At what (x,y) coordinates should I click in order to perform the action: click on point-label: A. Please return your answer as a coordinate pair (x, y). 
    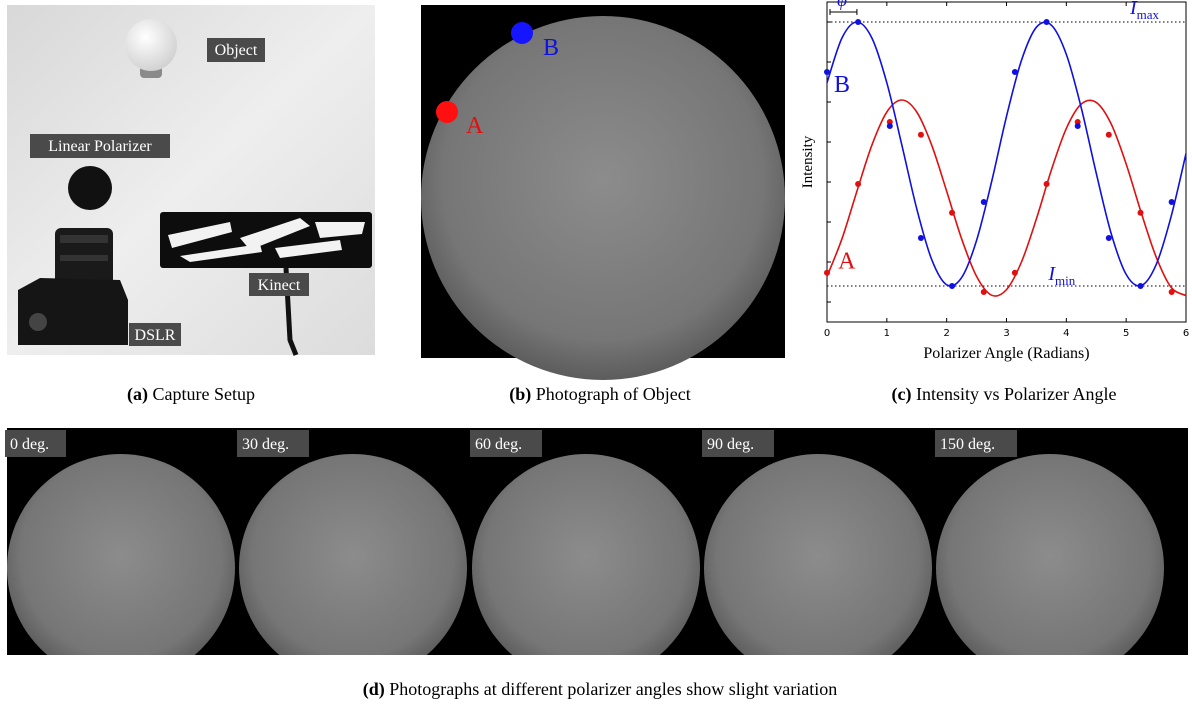
    Looking at the image, I should click on (475, 126).